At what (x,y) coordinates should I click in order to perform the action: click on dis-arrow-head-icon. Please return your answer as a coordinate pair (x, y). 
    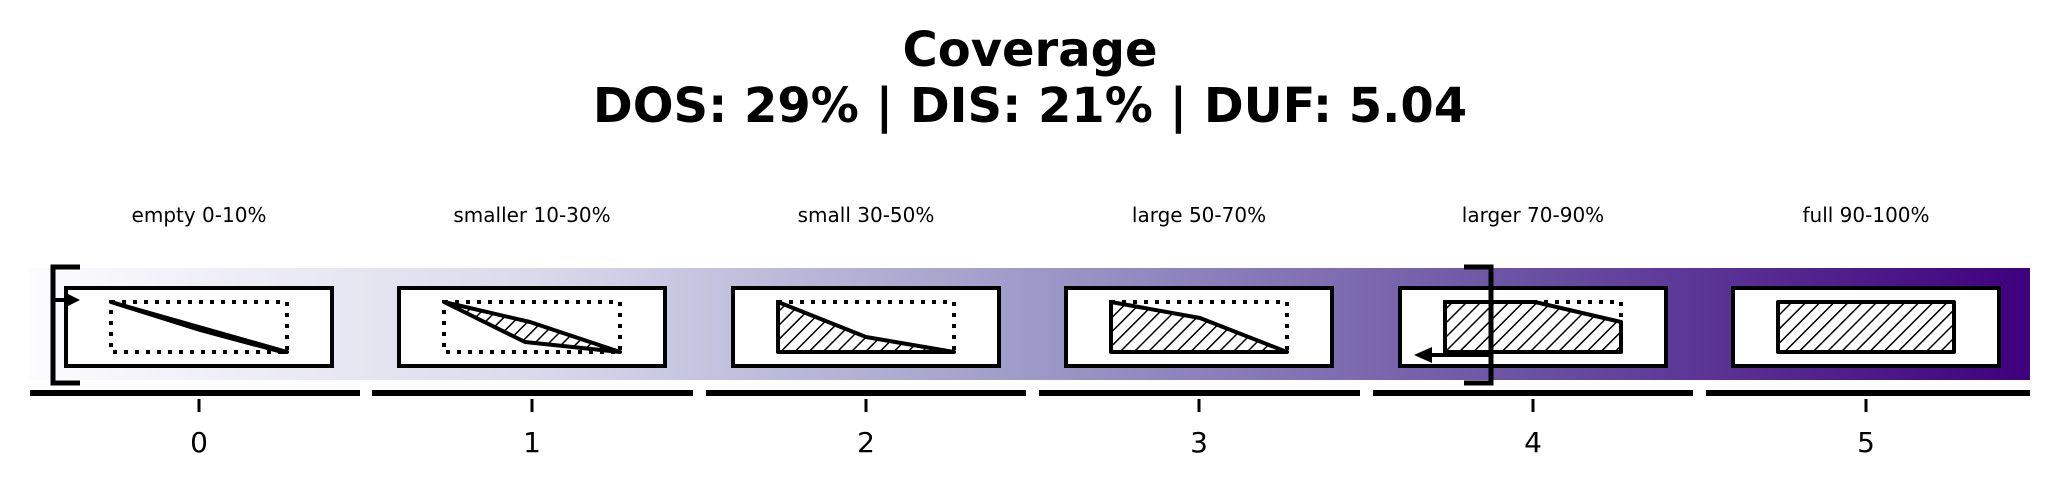
    Looking at the image, I should click on (1423, 355).